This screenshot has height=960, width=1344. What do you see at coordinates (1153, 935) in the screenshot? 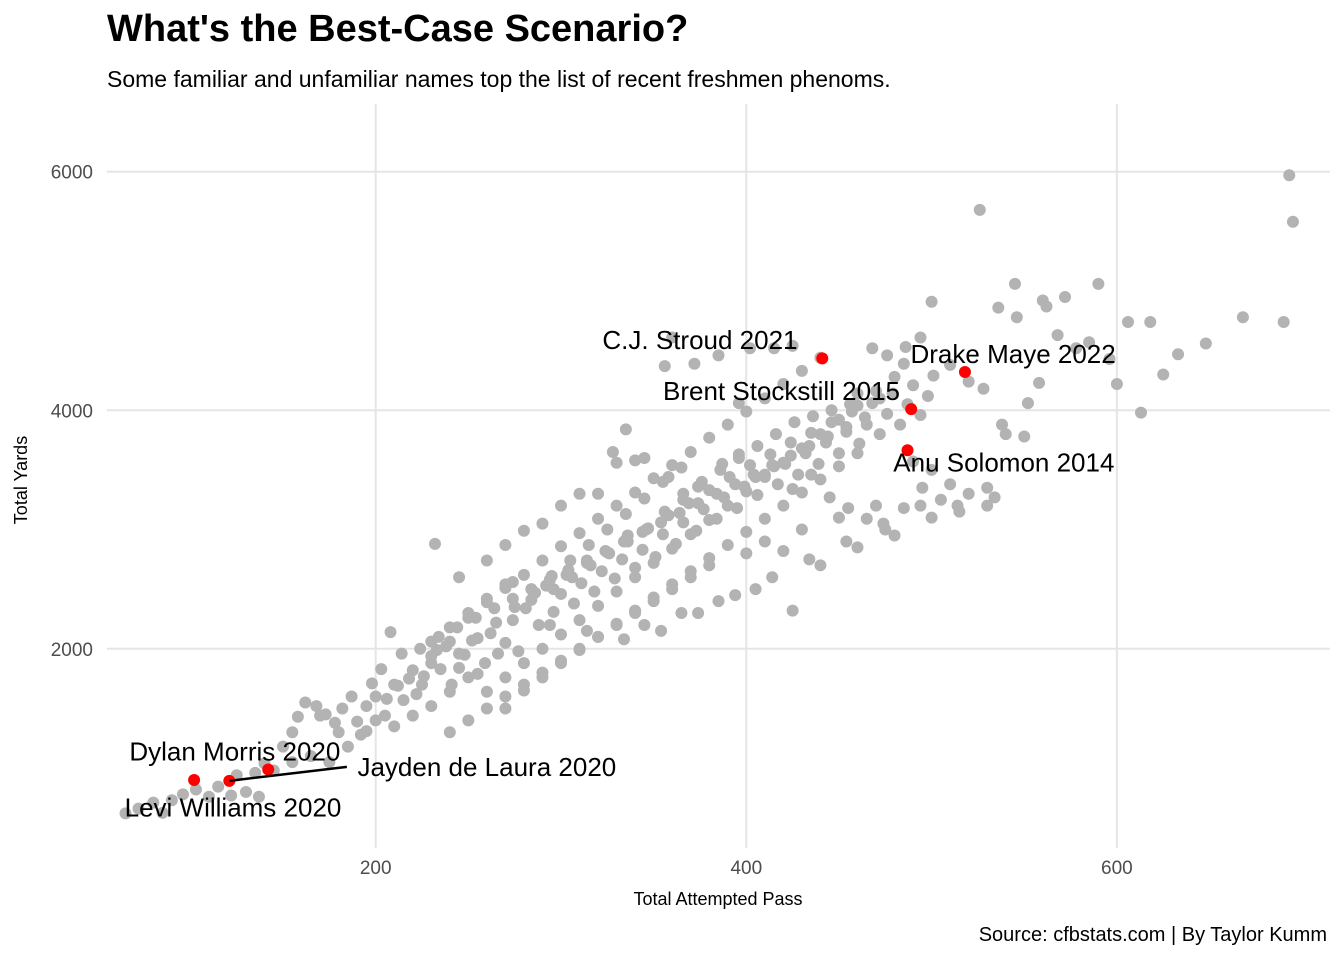
I see `caption: Source: cfbstats.com | By Taylor Kumm` at bounding box center [1153, 935].